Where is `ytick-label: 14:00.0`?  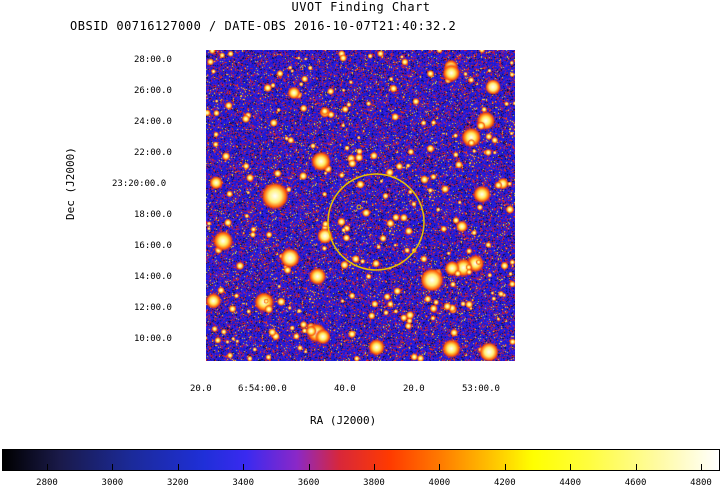
ytick-label: 14:00.0 is located at coordinates (153, 277).